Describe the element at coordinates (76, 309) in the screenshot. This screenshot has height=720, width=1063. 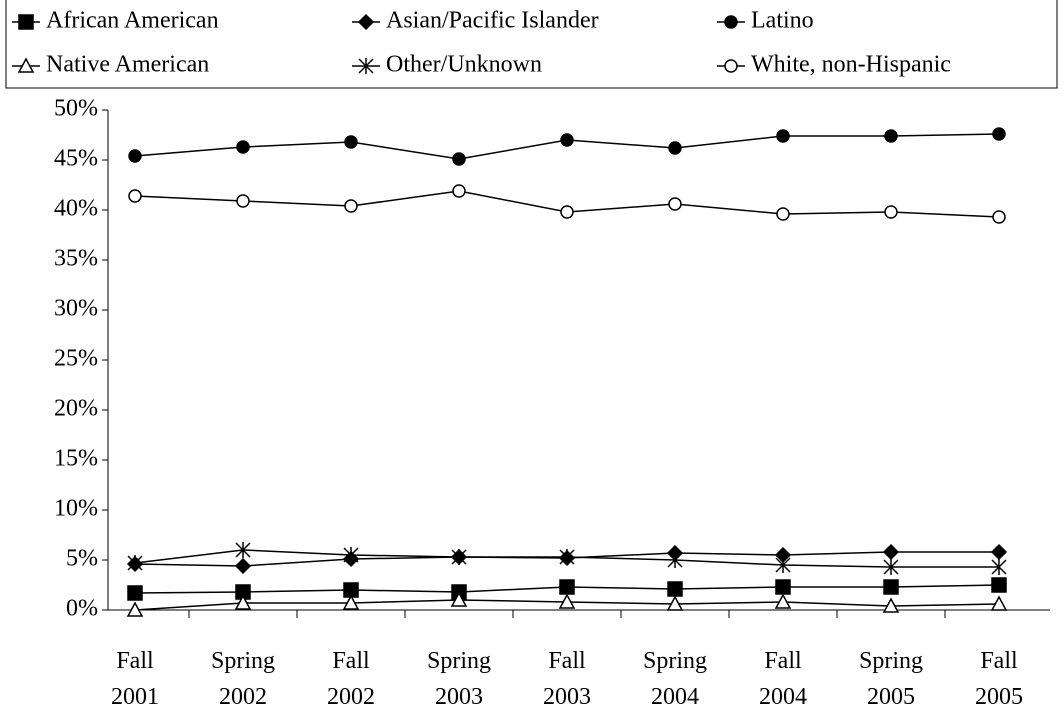
I see `y-tick-label: 30%` at that location.